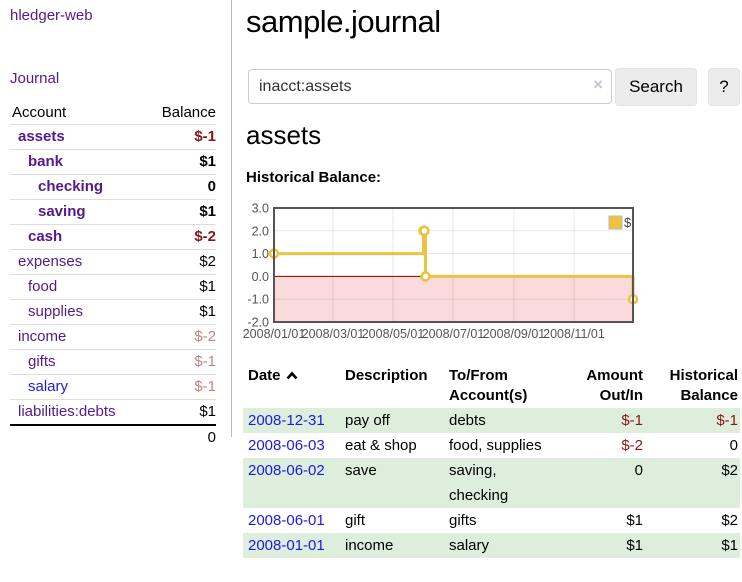 Image resolution: width=742 pixels, height=582 pixels. Describe the element at coordinates (355, 520) in the screenshot. I see `transaction-description: gift` at that location.